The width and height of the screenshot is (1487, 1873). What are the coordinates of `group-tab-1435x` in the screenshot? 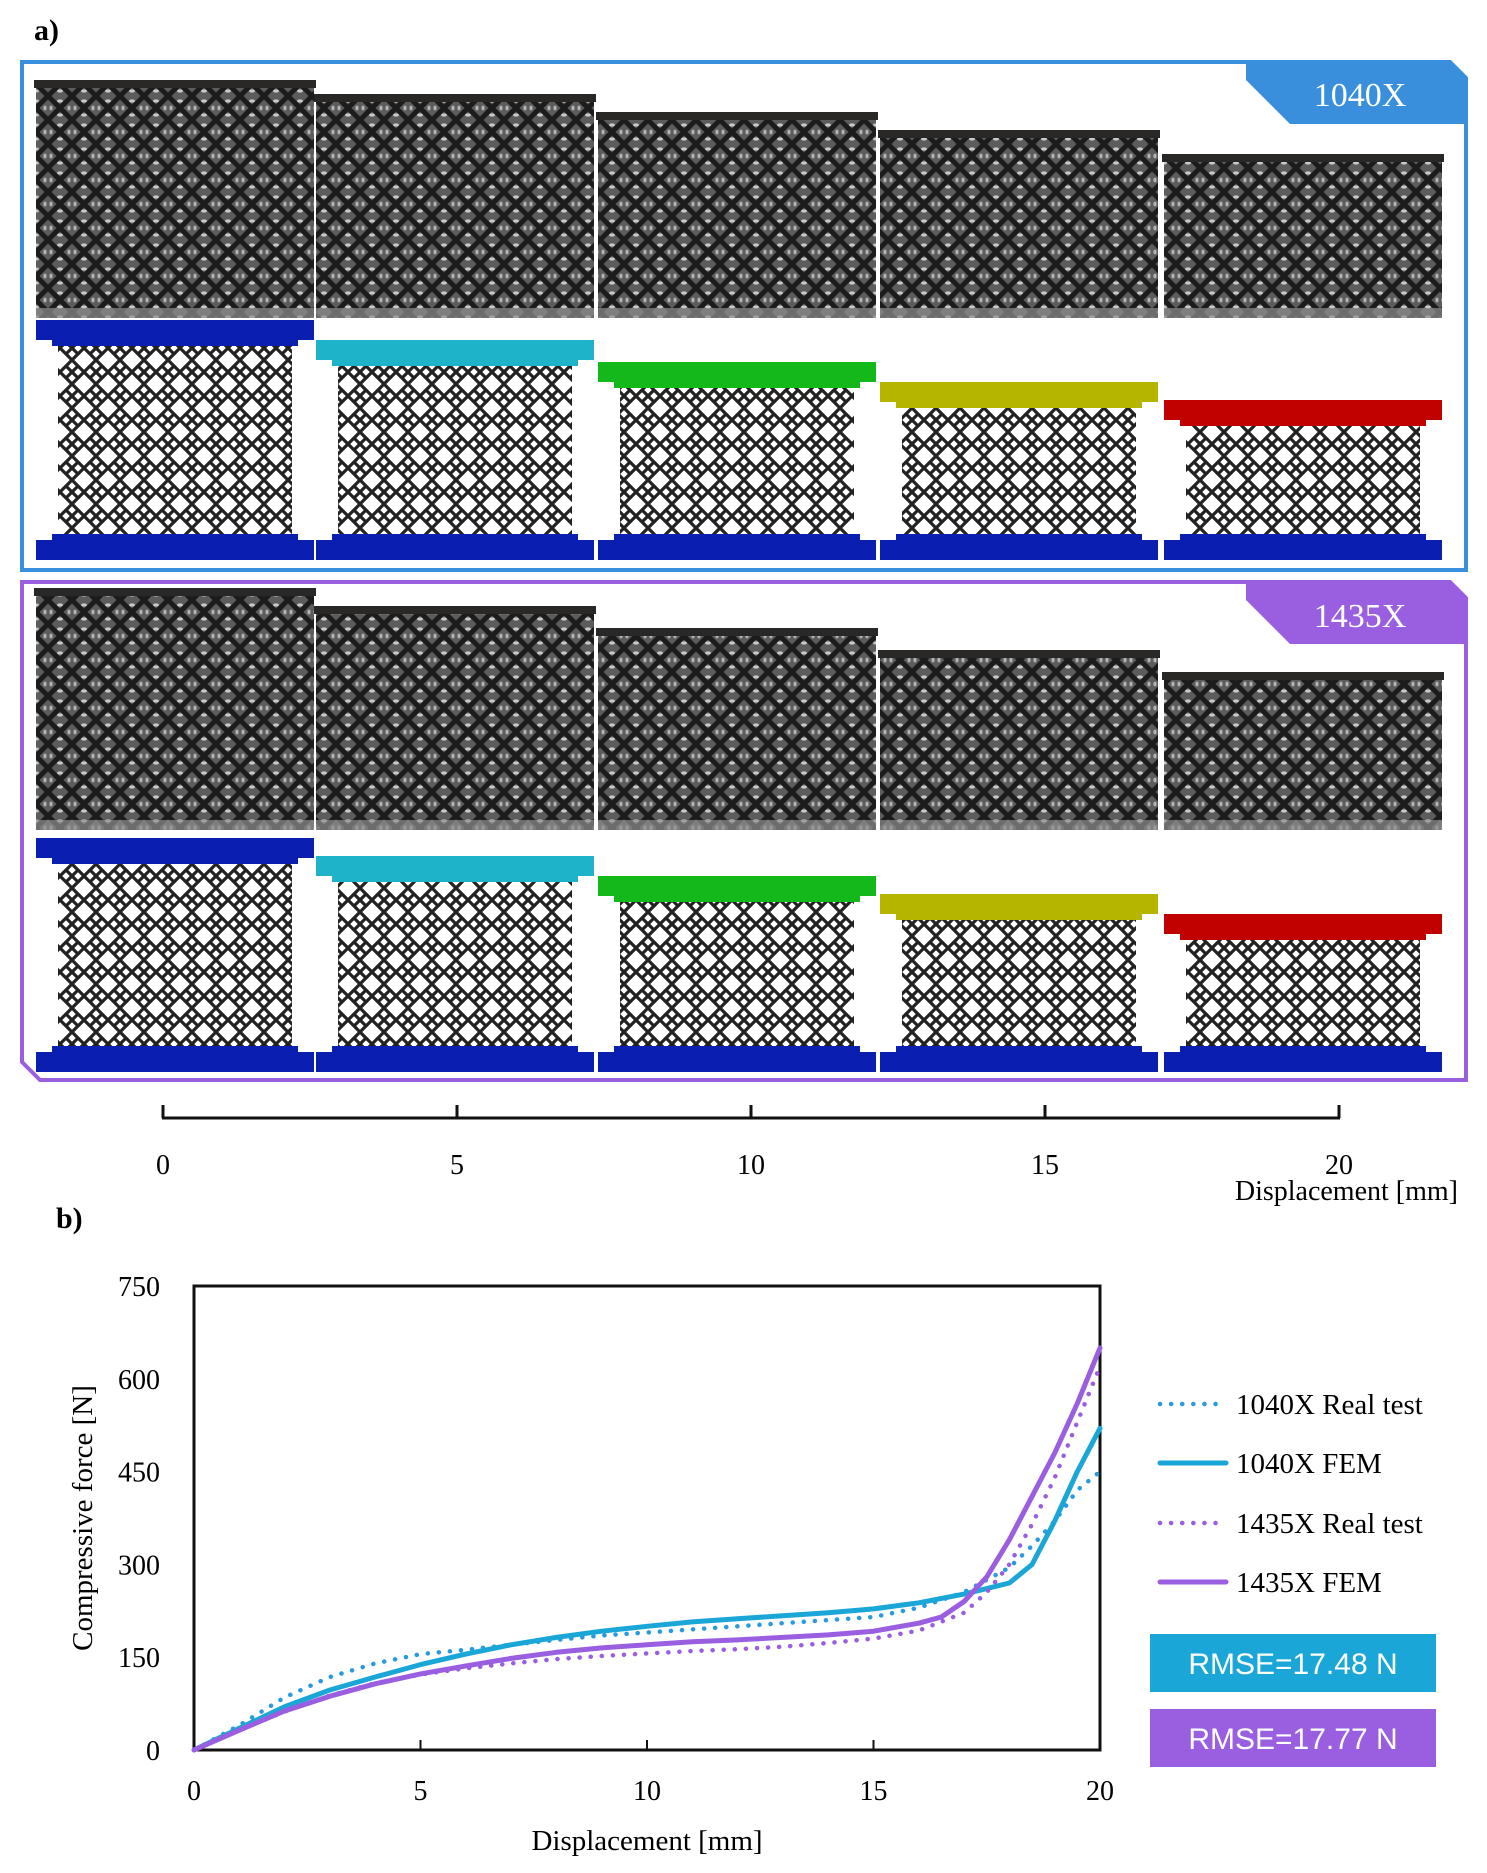 It's located at (1356, 613).